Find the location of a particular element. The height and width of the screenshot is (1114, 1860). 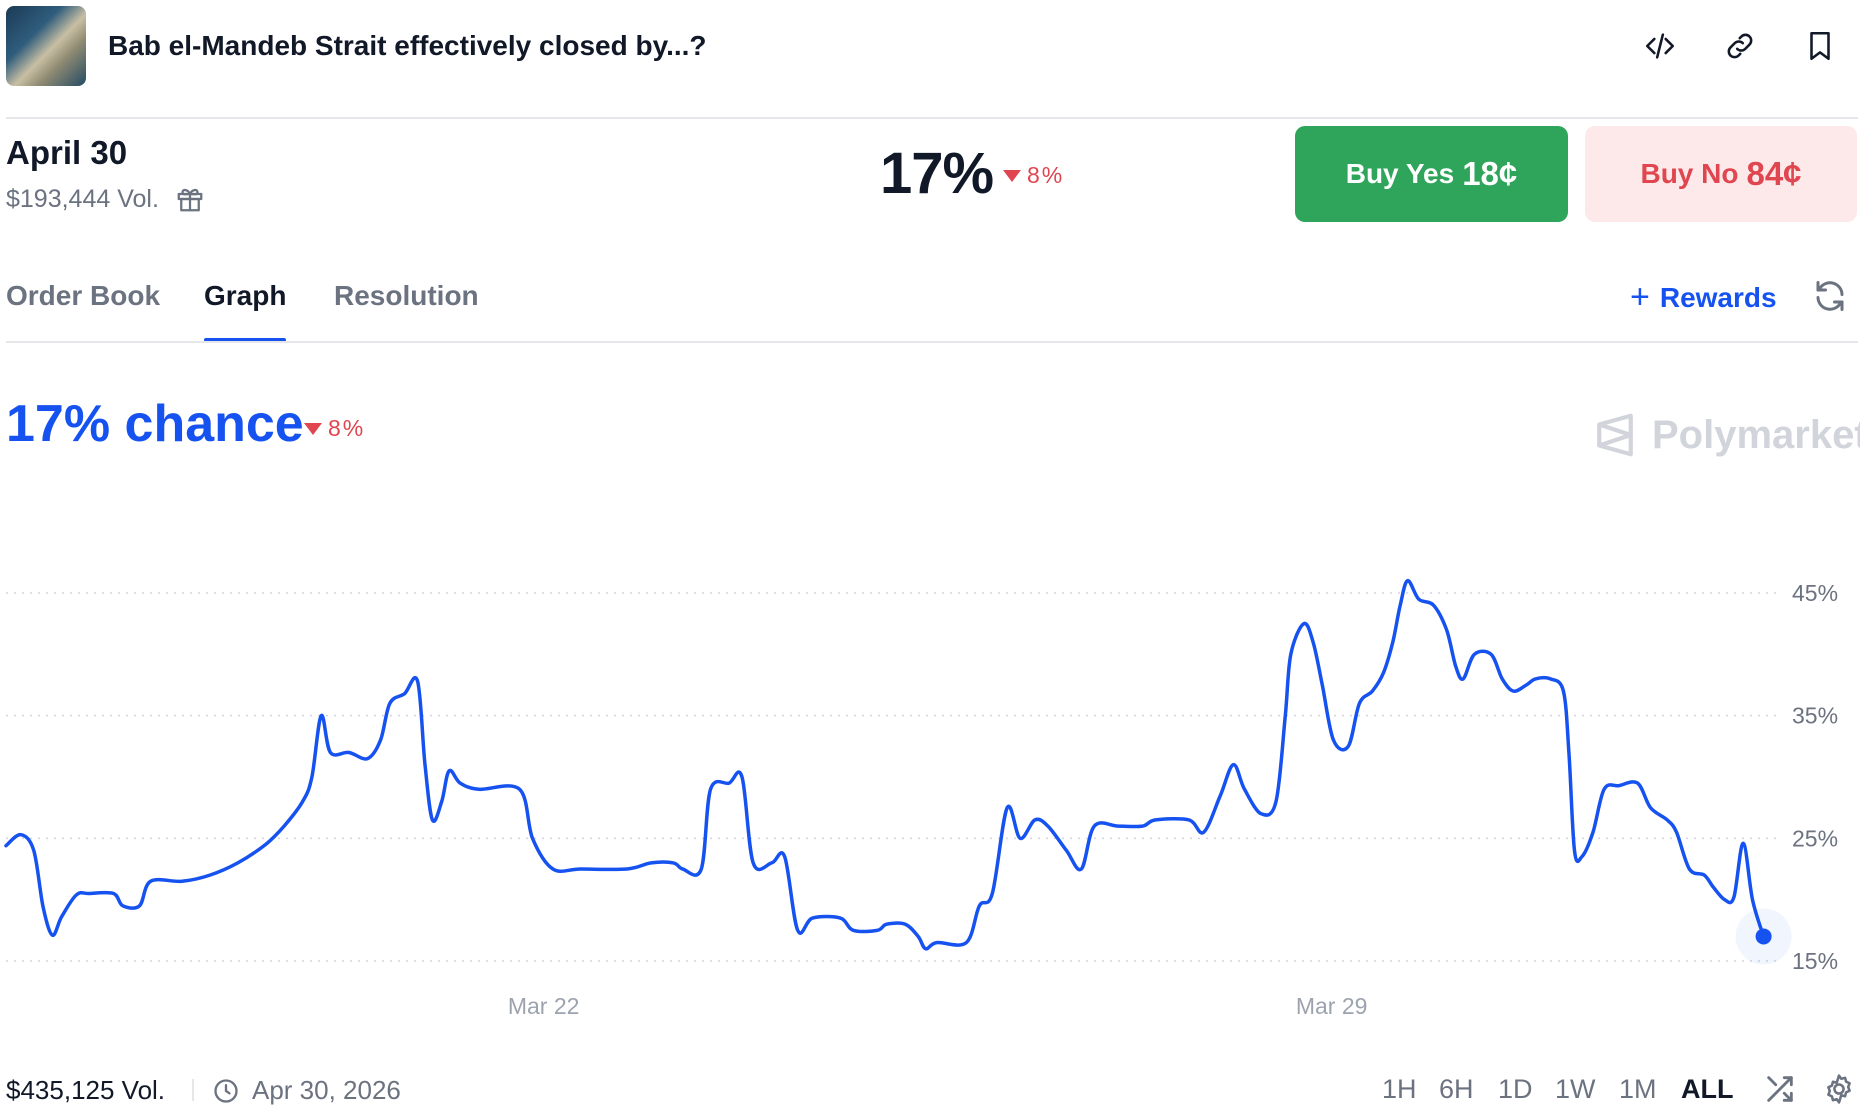

end-date: Apr 30, 2026 is located at coordinates (306, 1090).